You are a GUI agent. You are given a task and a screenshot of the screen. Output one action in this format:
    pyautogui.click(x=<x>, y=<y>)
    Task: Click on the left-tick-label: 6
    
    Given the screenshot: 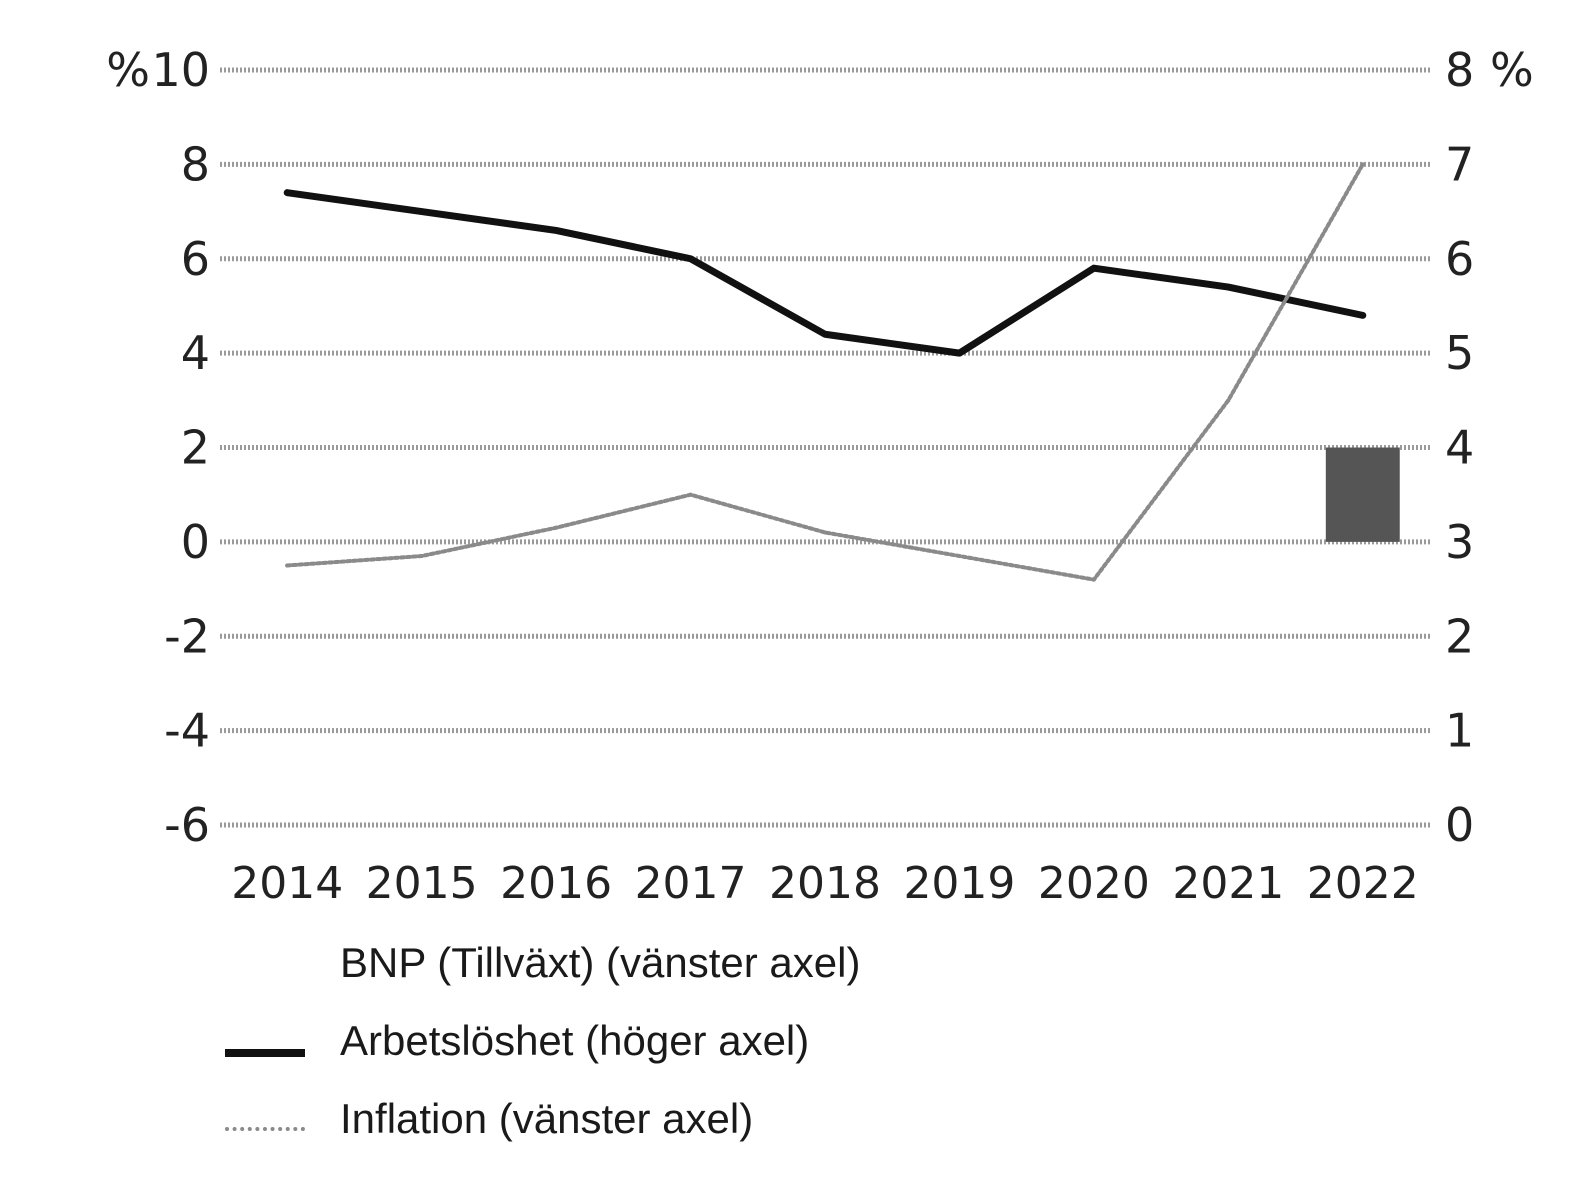 What is the action you would take?
    pyautogui.click(x=195, y=259)
    